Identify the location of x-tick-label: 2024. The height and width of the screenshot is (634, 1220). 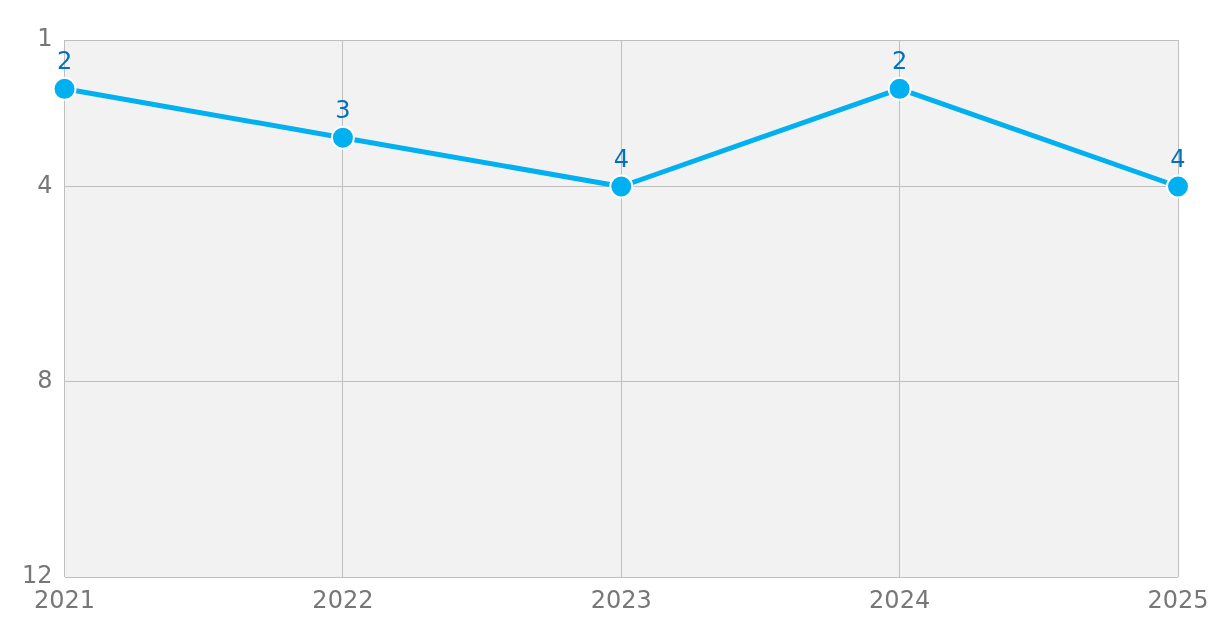
(900, 599).